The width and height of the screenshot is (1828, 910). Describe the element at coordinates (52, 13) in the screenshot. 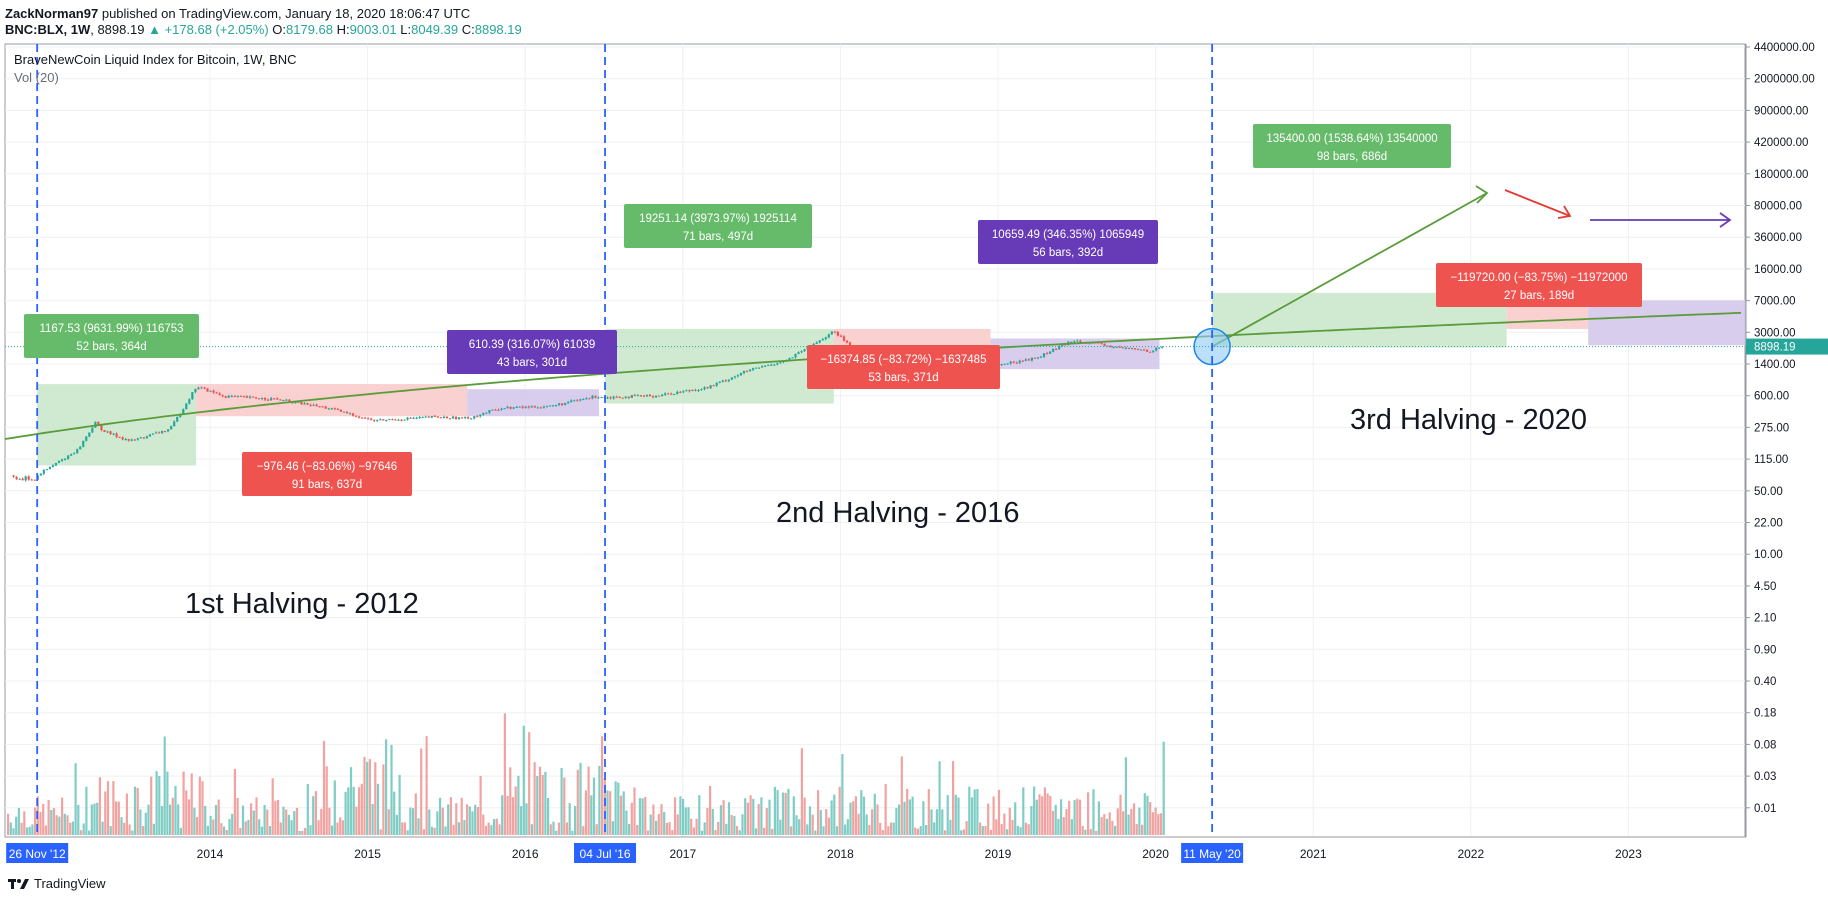

I see `author-name: ZackNorman97` at that location.